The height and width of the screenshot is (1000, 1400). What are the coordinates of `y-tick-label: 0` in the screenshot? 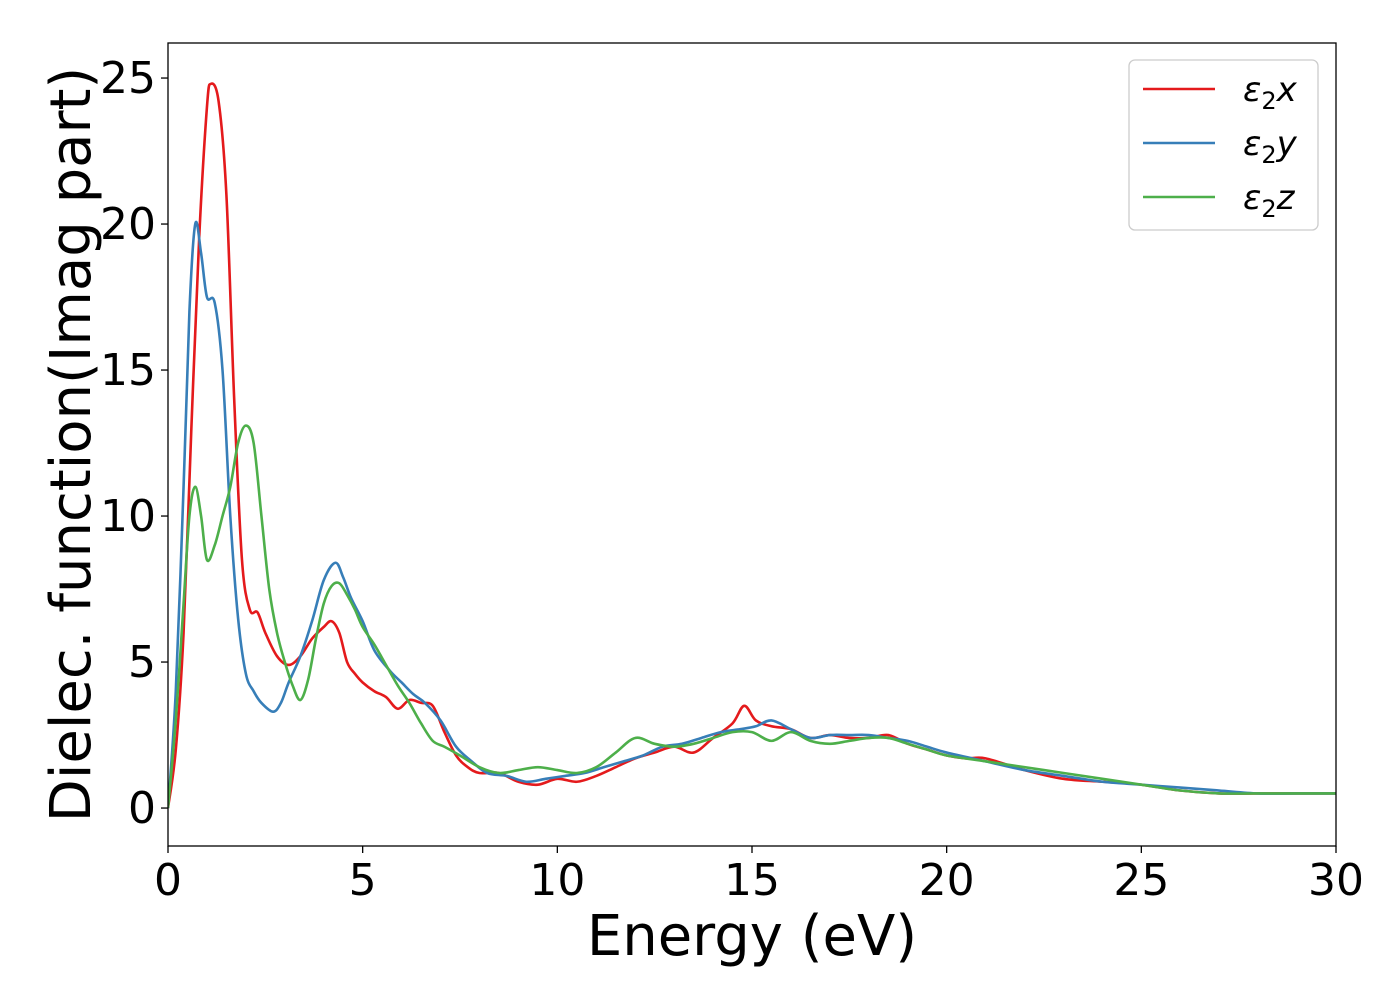 It's located at (142, 808).